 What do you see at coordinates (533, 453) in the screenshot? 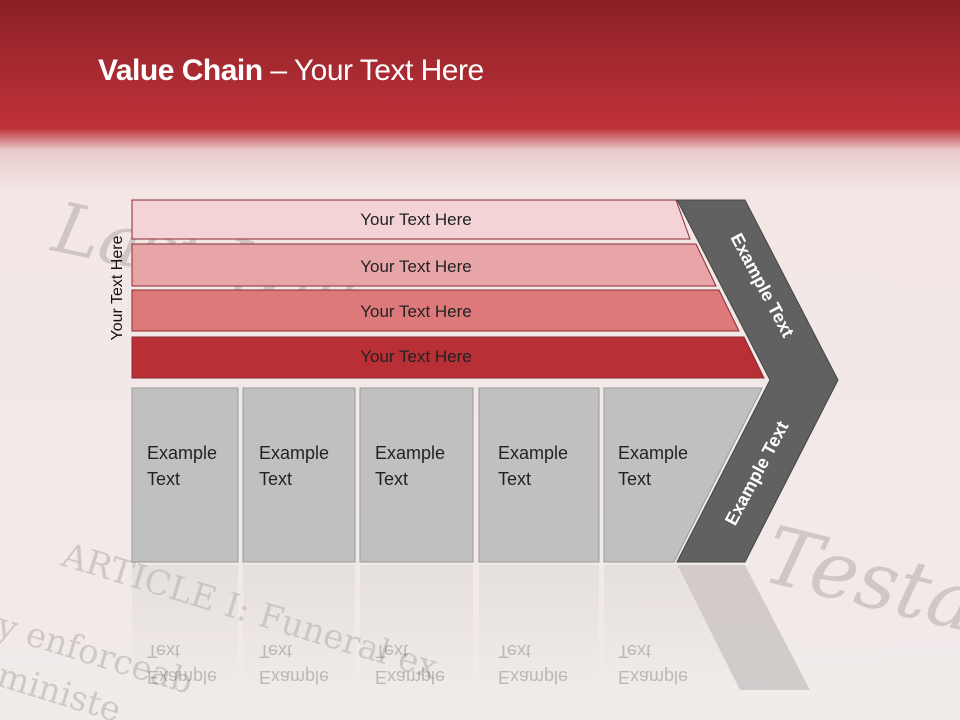
I see `box-4-line1: Example` at bounding box center [533, 453].